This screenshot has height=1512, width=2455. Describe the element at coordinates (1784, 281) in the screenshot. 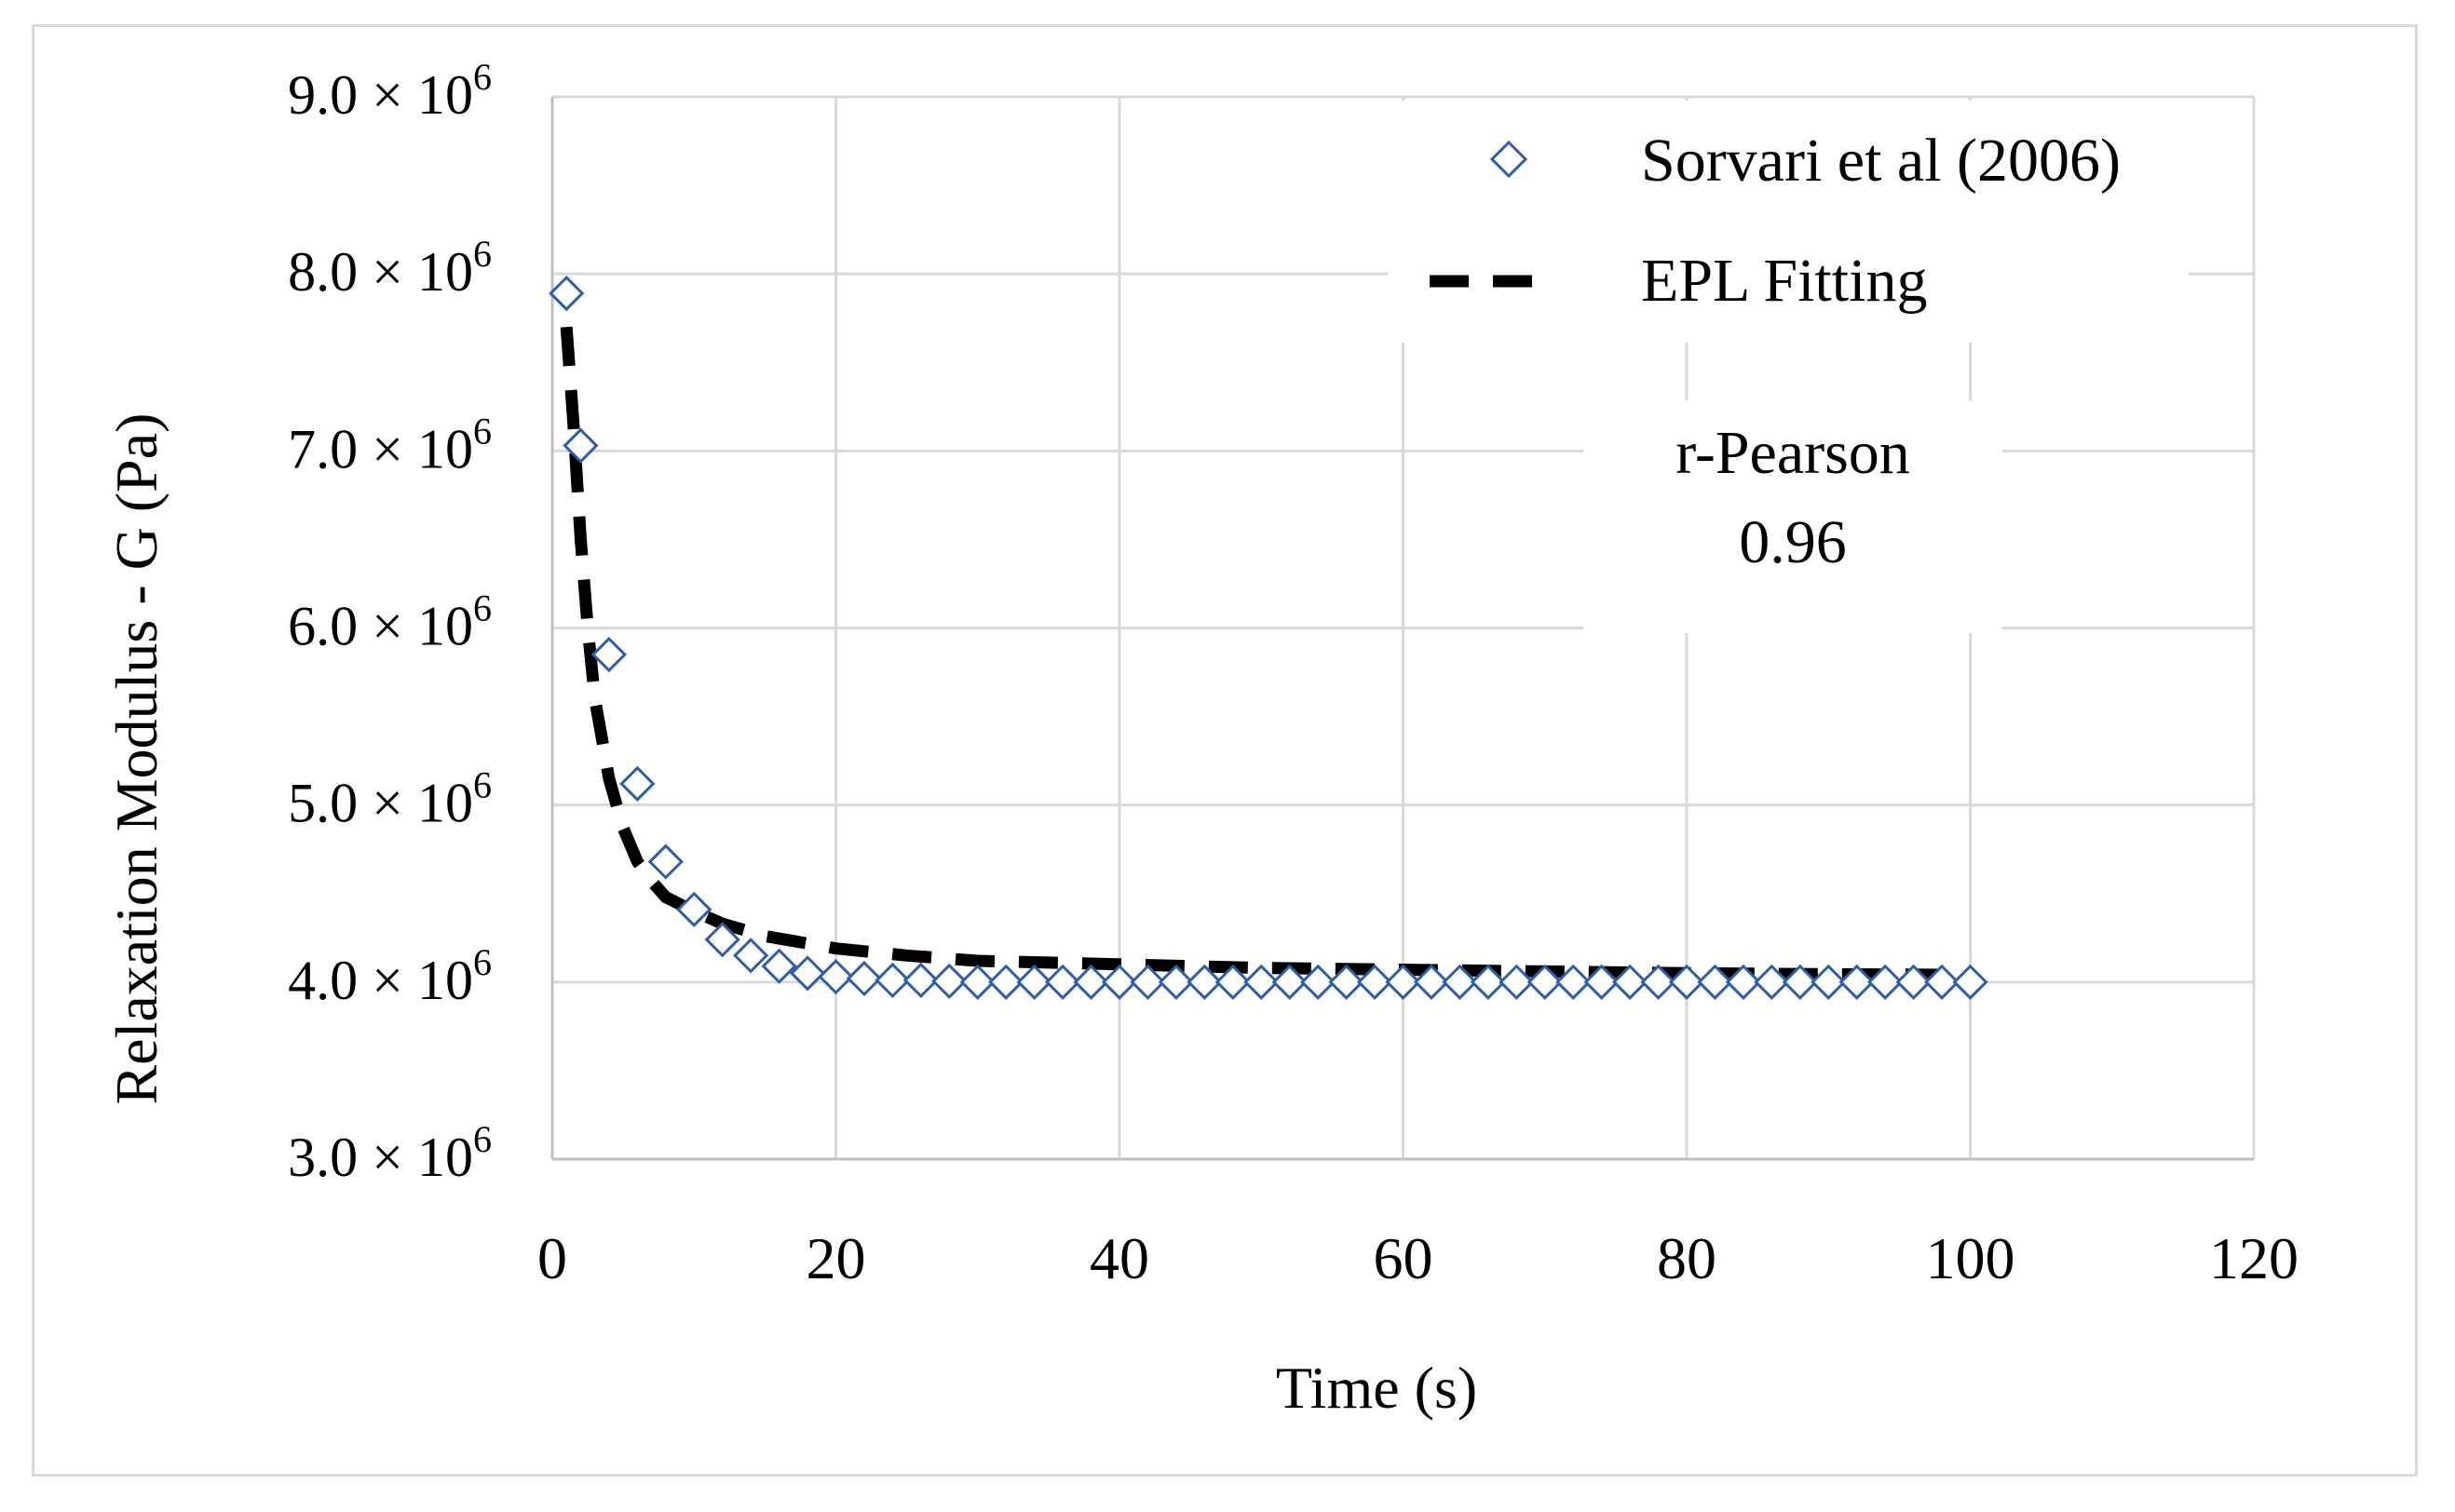

I see `legend-label-epl: EPL Fitting` at that location.